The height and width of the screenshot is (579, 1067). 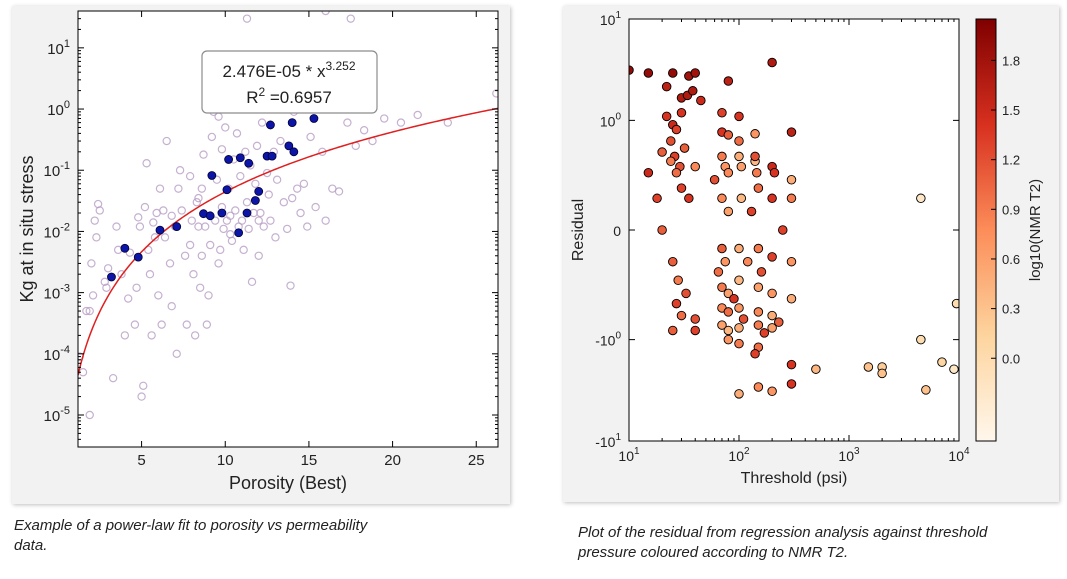 I want to click on colorbar-tick-label: 0.9, so click(x=1011, y=209).